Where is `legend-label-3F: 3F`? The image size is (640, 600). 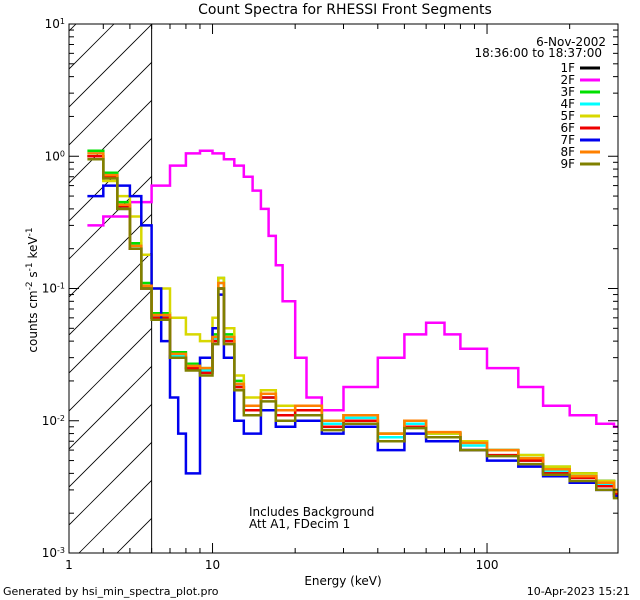 legend-label-3F: 3F is located at coordinates (567, 92).